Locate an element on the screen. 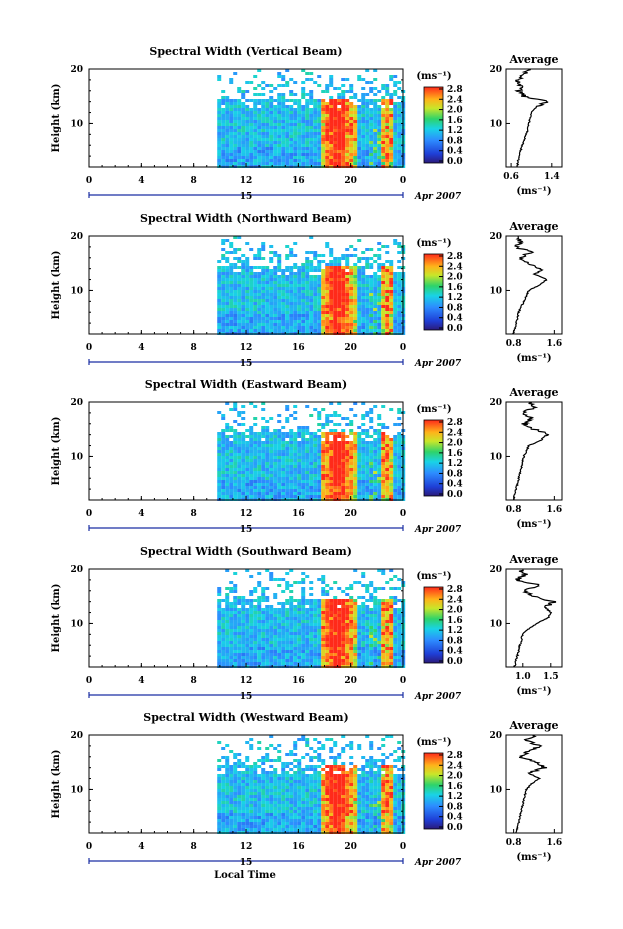 The width and height of the screenshot is (623, 929). average-profile-line is located at coordinates (530, 285).